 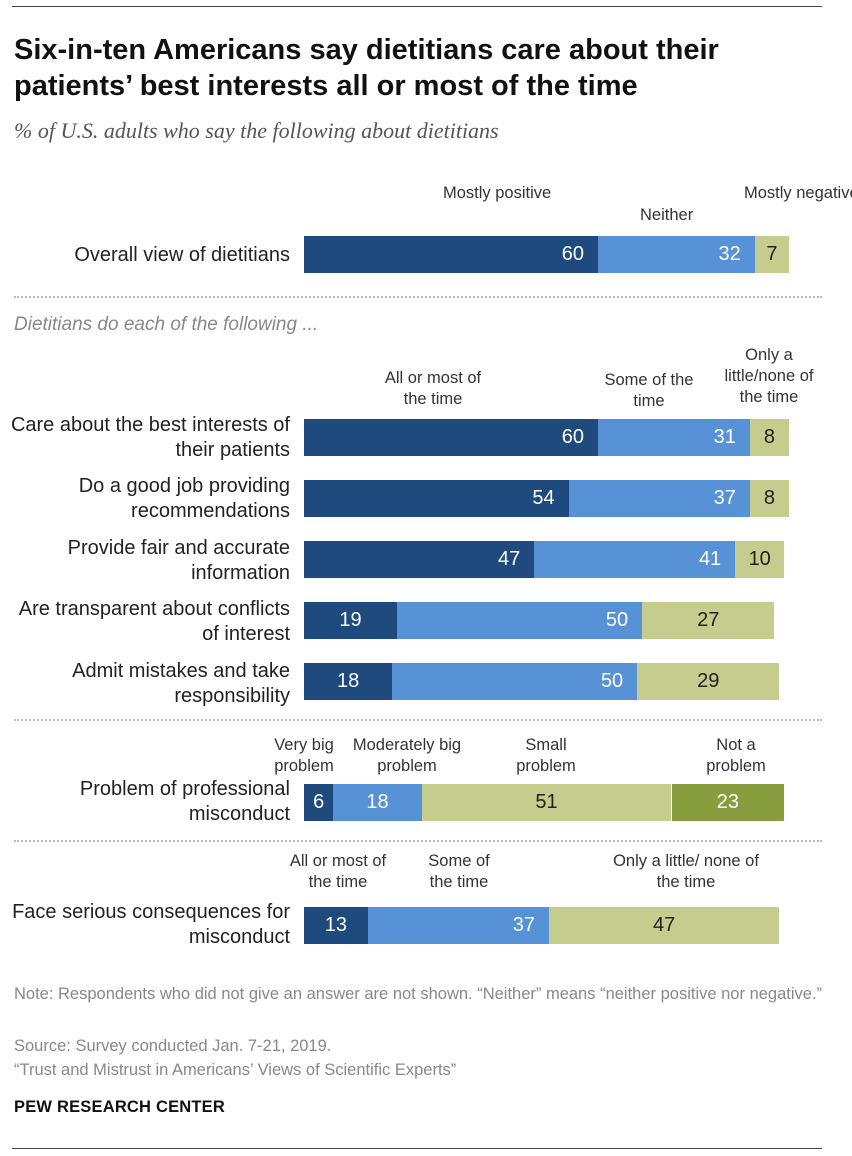 I want to click on bar-segment: 10, so click(x=760, y=559).